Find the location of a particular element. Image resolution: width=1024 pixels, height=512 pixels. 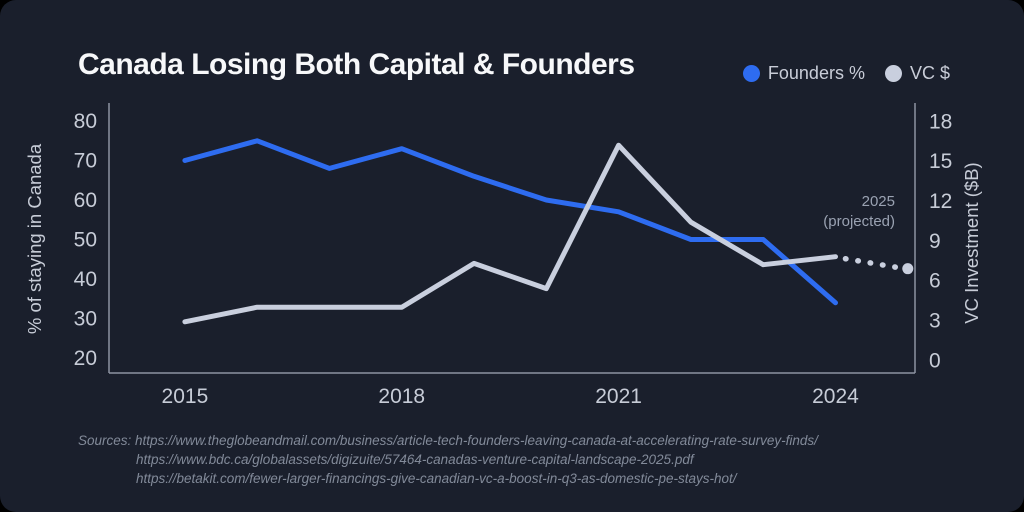

legend: Founders % VC $ is located at coordinates (846, 73).